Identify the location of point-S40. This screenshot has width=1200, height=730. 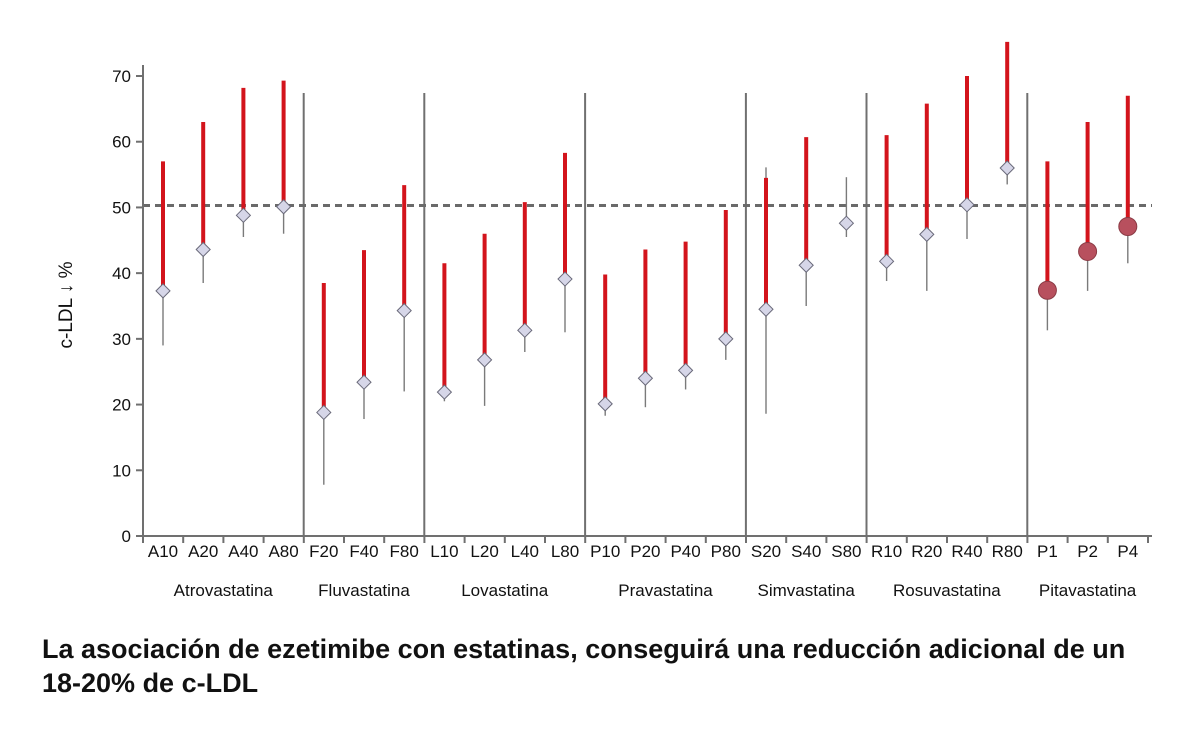
(806, 265).